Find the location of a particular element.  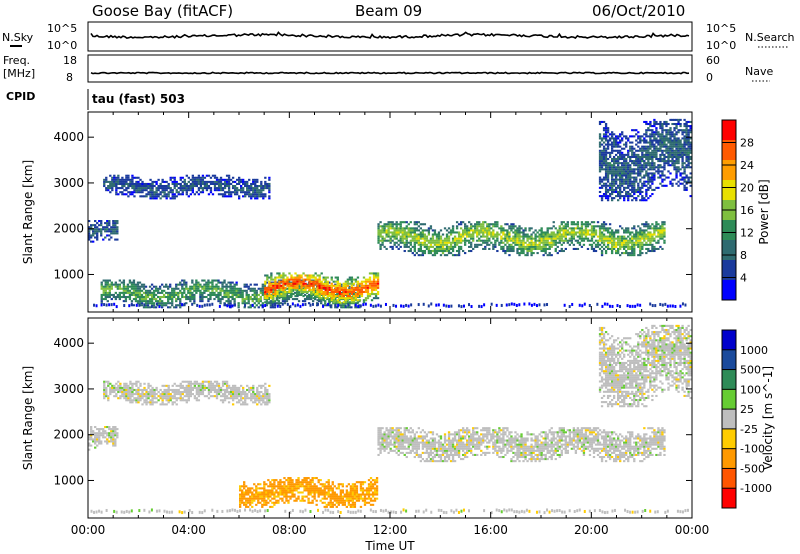

colorbar-tick-label: 12 is located at coordinates (747, 233).